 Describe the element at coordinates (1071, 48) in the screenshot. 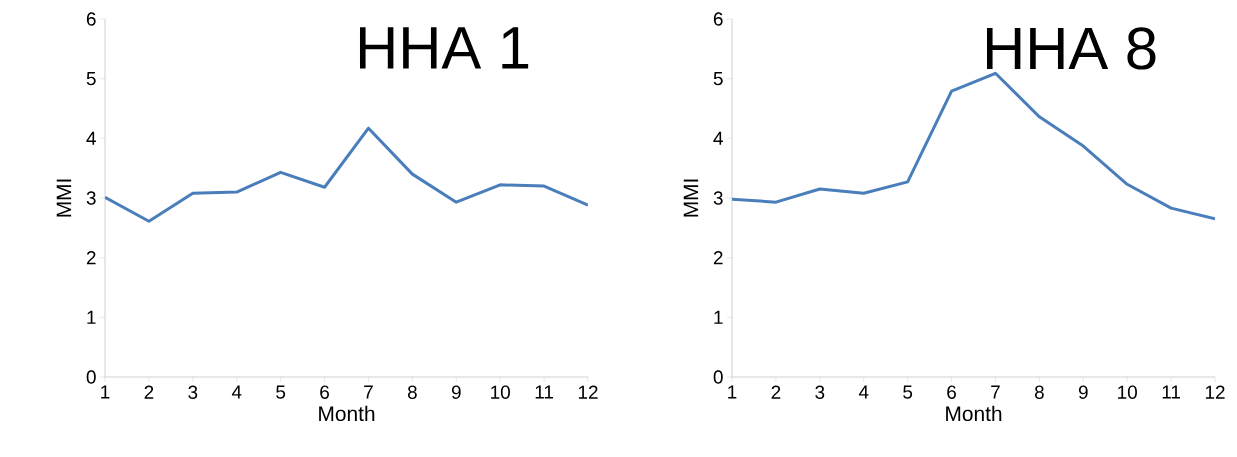

I see `chart-title: HHA 8` at that location.